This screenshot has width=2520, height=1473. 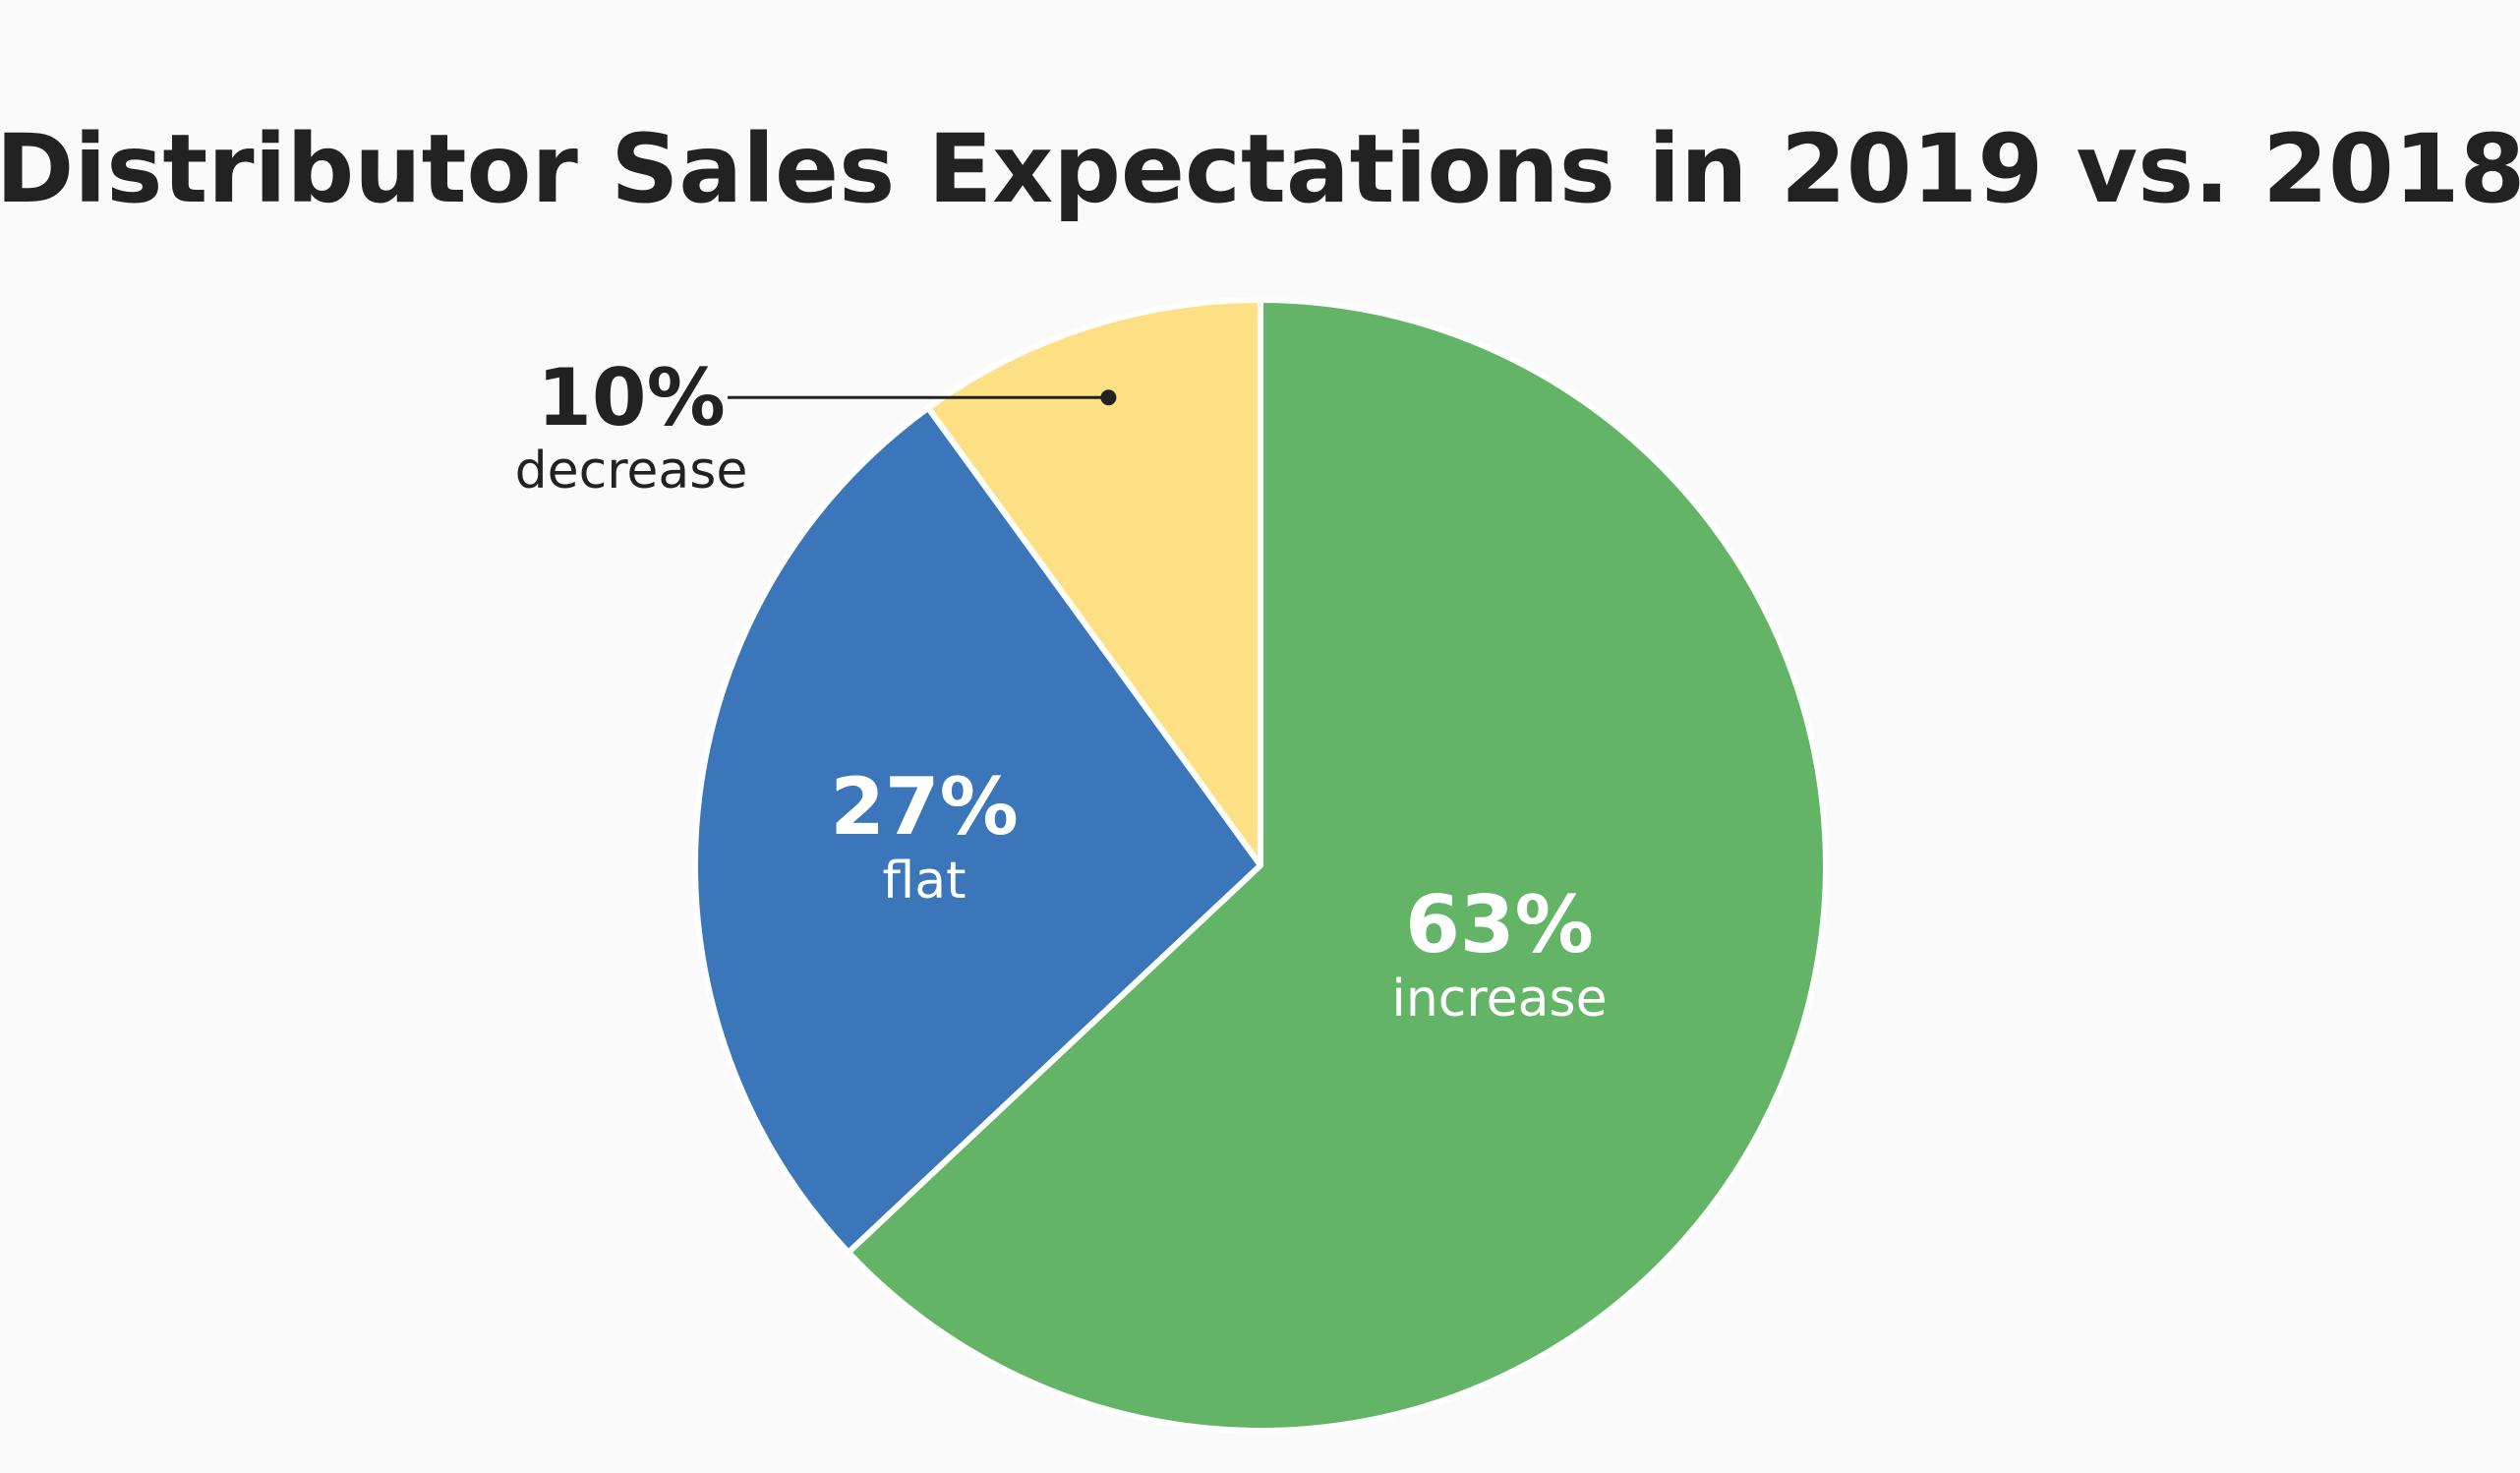 What do you see at coordinates (924, 807) in the screenshot?
I see `slice-value-label-flat: 27%` at bounding box center [924, 807].